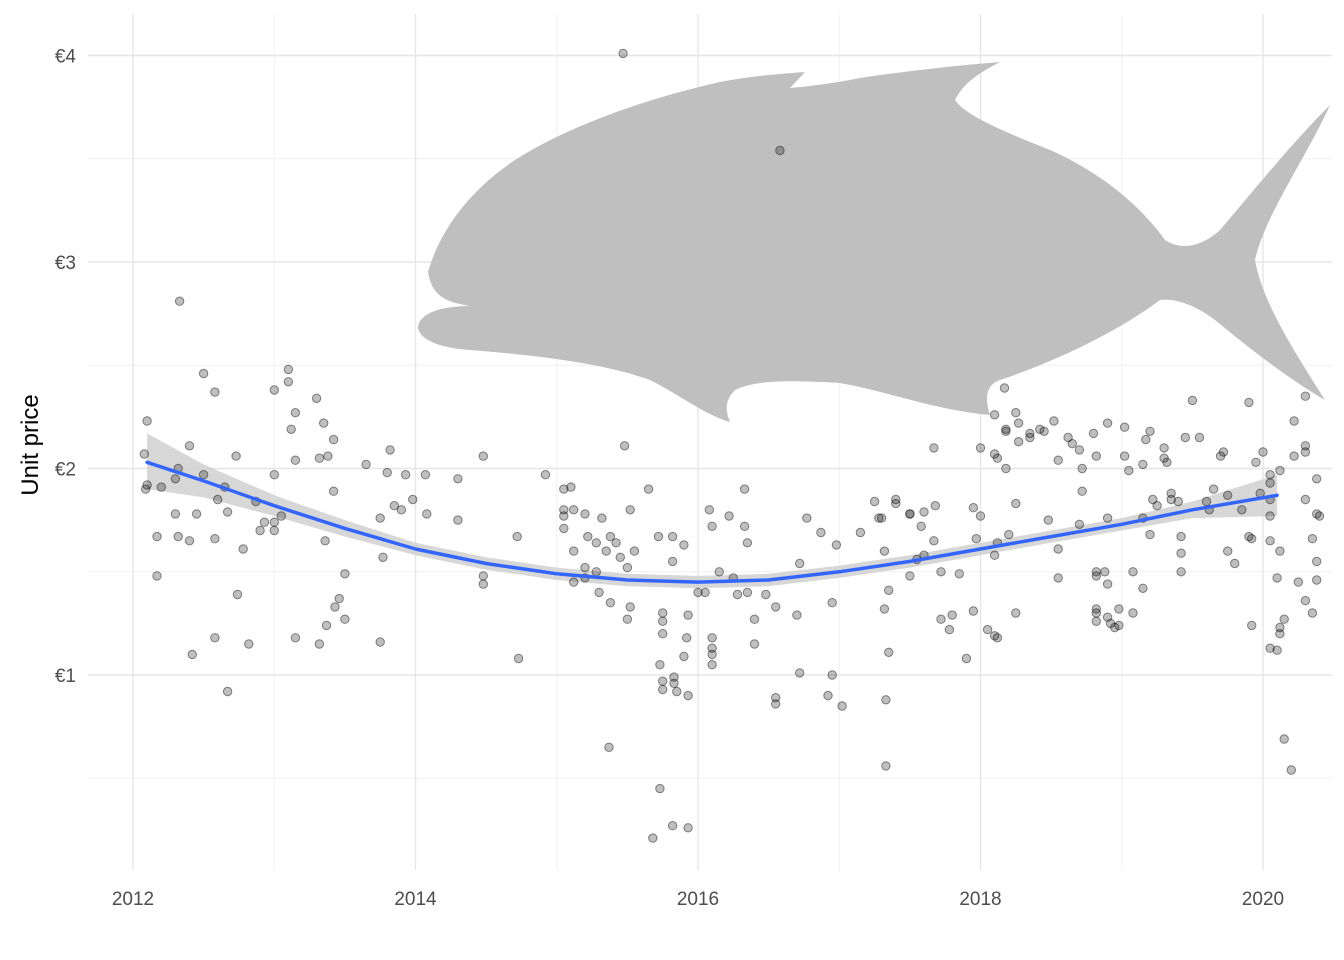 The height and width of the screenshot is (960, 1344). I want to click on y-tick-label: €2, so click(65, 470).